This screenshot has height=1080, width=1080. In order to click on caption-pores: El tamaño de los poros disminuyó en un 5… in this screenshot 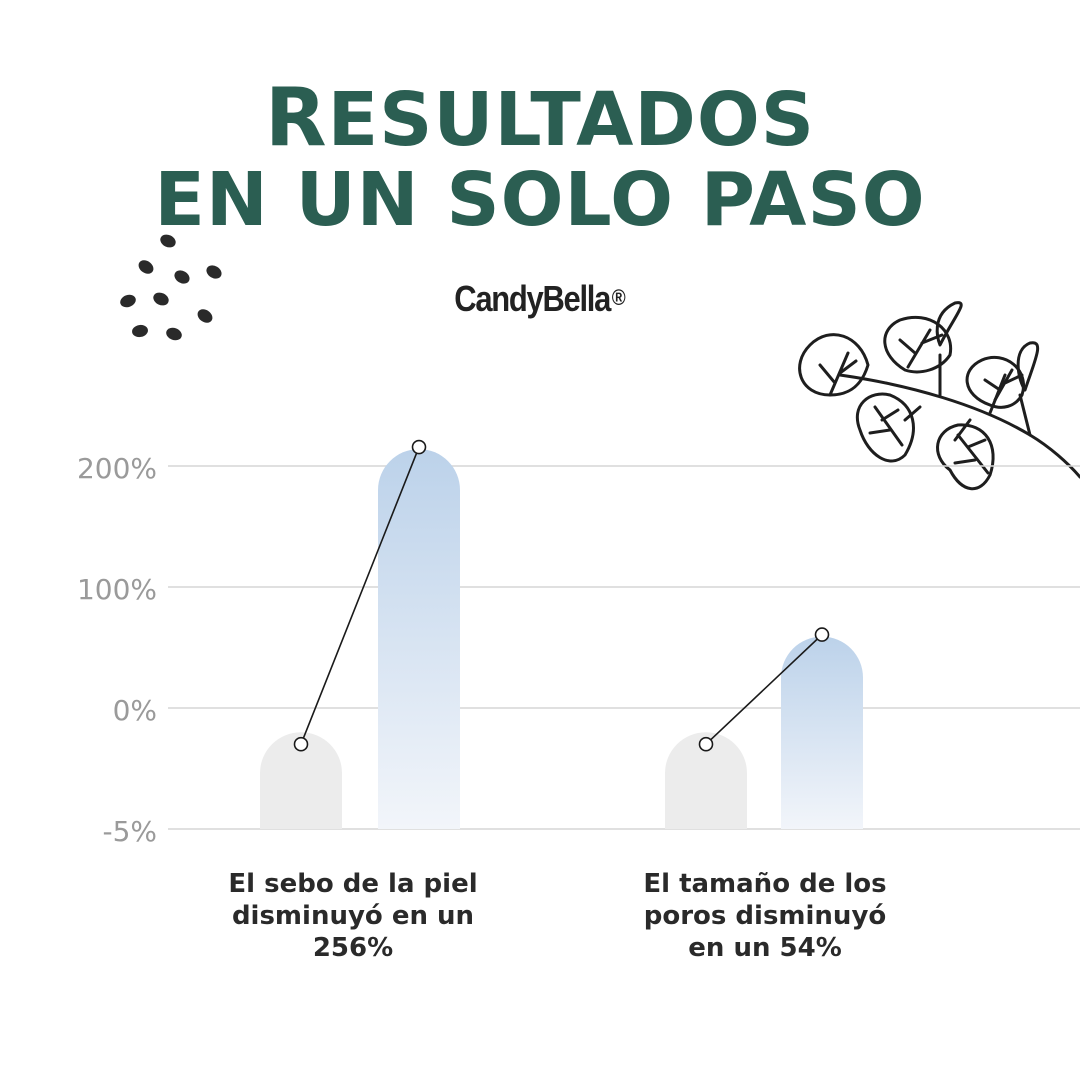, I will do `click(765, 916)`.